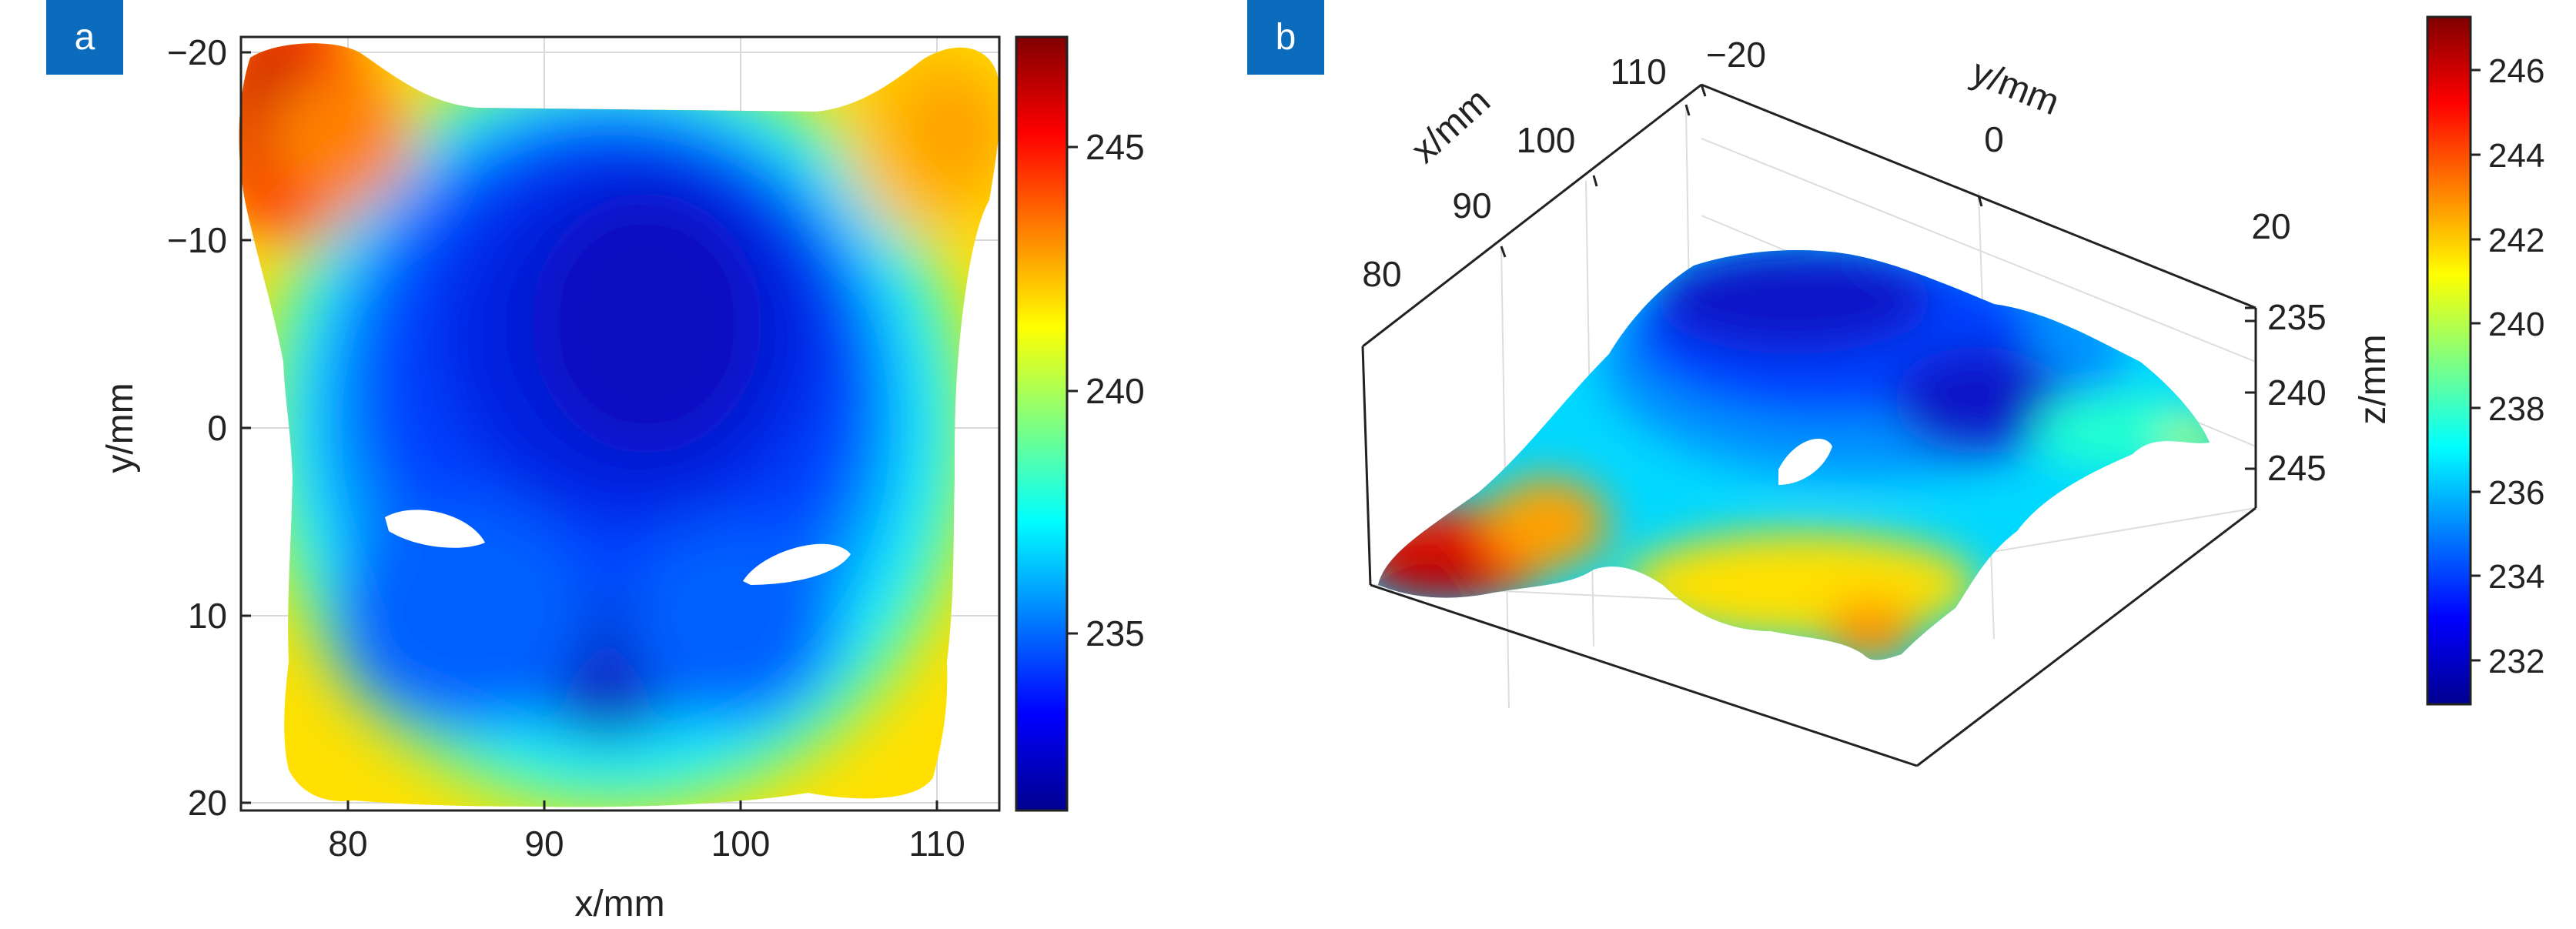  I want to click on panel-b-cbar-tick-242: 242, so click(2516, 241).